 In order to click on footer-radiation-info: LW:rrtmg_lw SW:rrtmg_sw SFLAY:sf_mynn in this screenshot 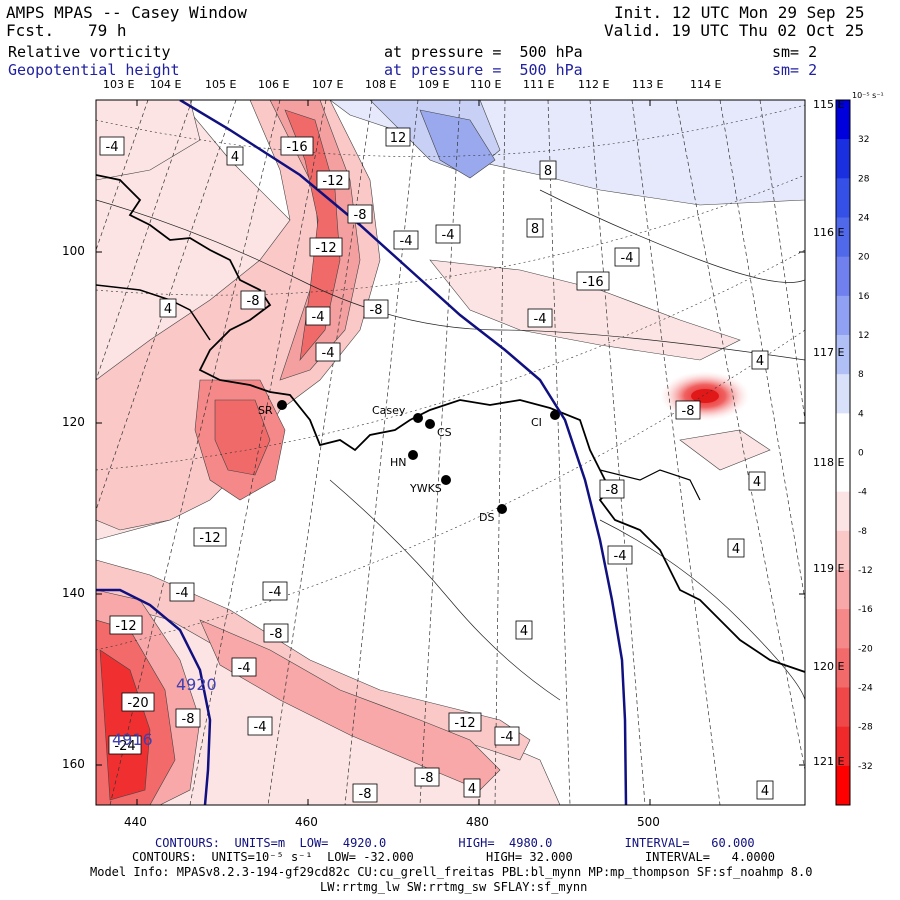, I will do `click(454, 887)`.